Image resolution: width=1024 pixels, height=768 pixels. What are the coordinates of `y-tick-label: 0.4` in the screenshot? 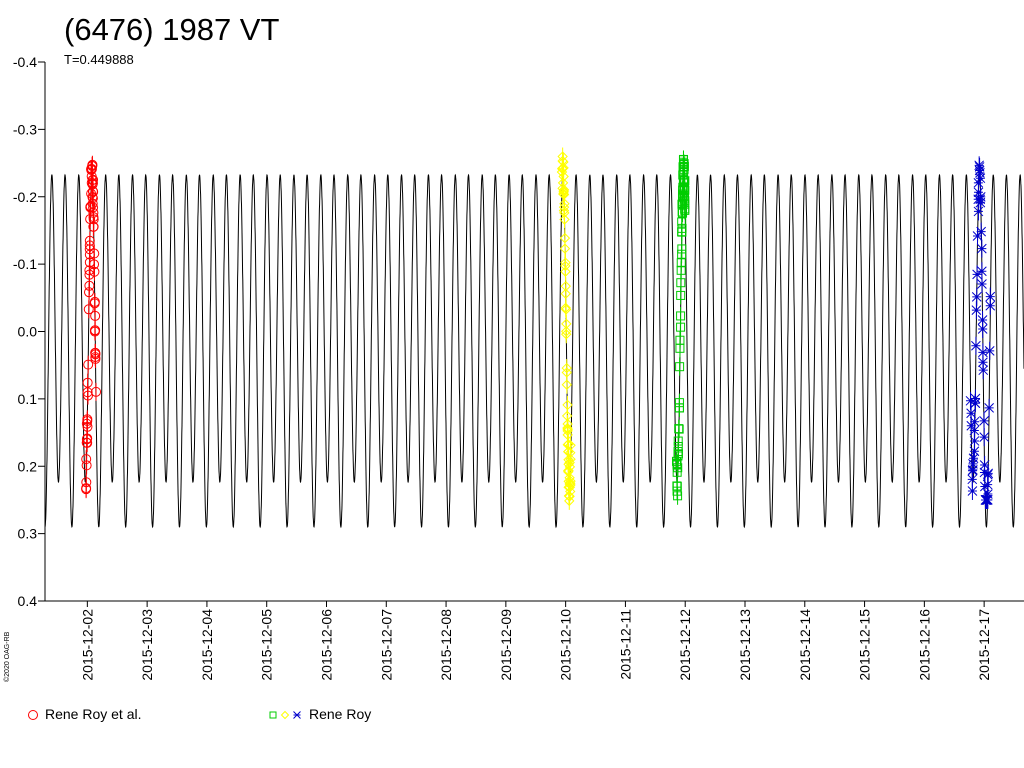 It's located at (28, 601).